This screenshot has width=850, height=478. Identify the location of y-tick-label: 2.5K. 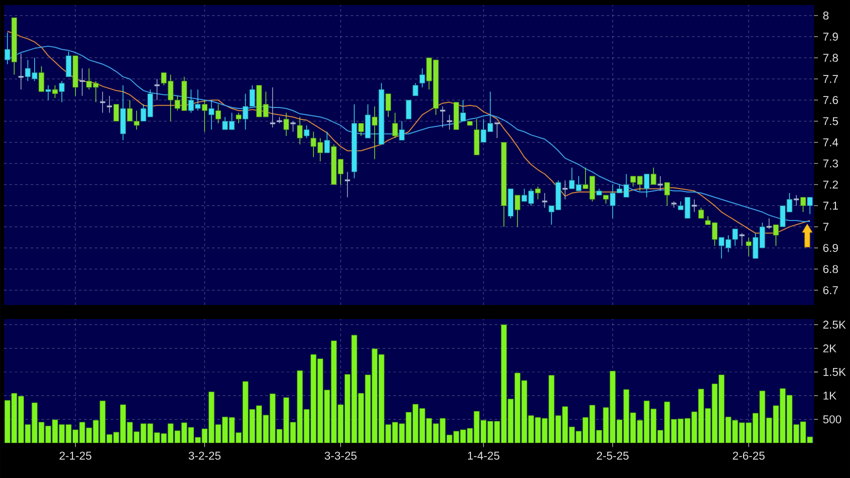
(834, 324).